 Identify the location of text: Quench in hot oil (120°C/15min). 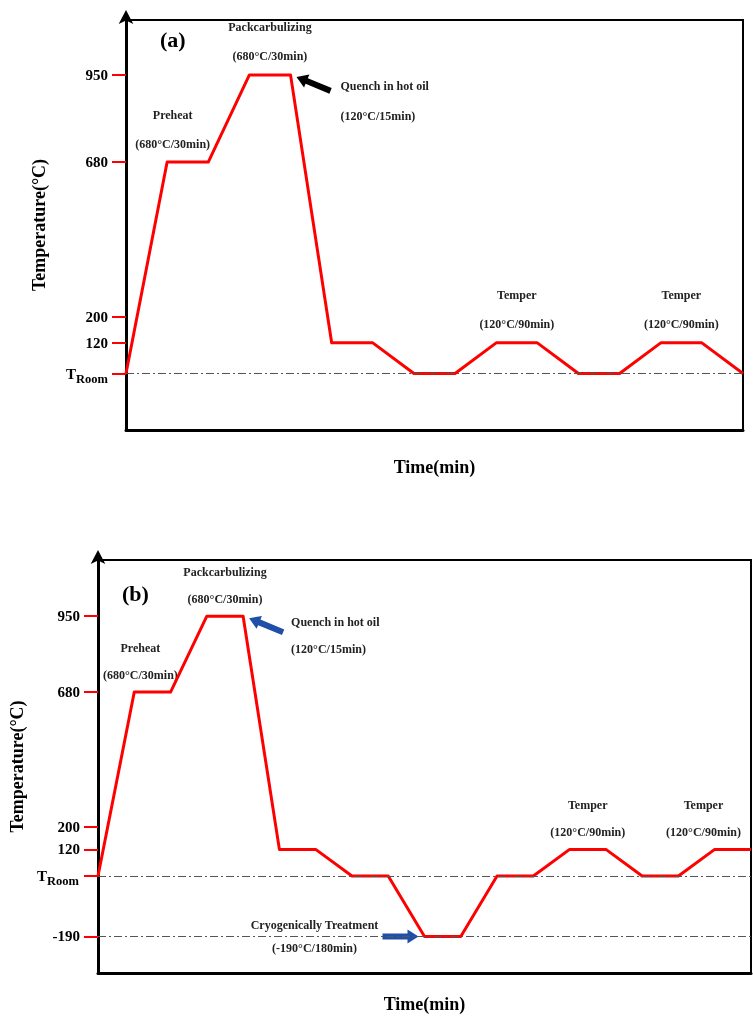
(384, 100).